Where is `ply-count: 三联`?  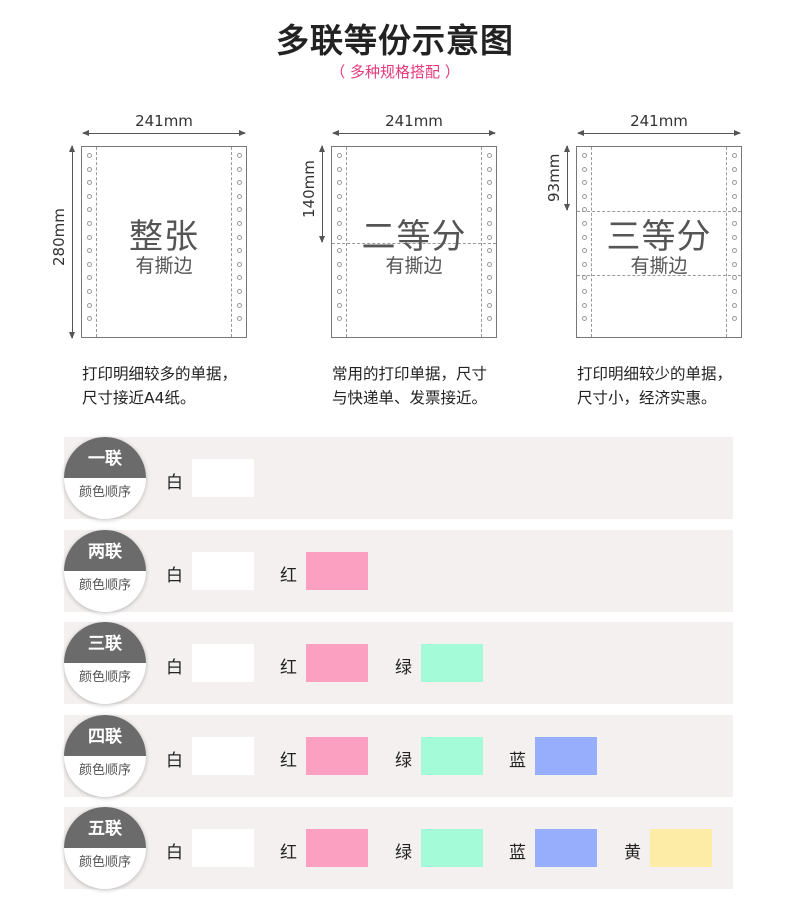
ply-count: 三联 is located at coordinates (105, 642).